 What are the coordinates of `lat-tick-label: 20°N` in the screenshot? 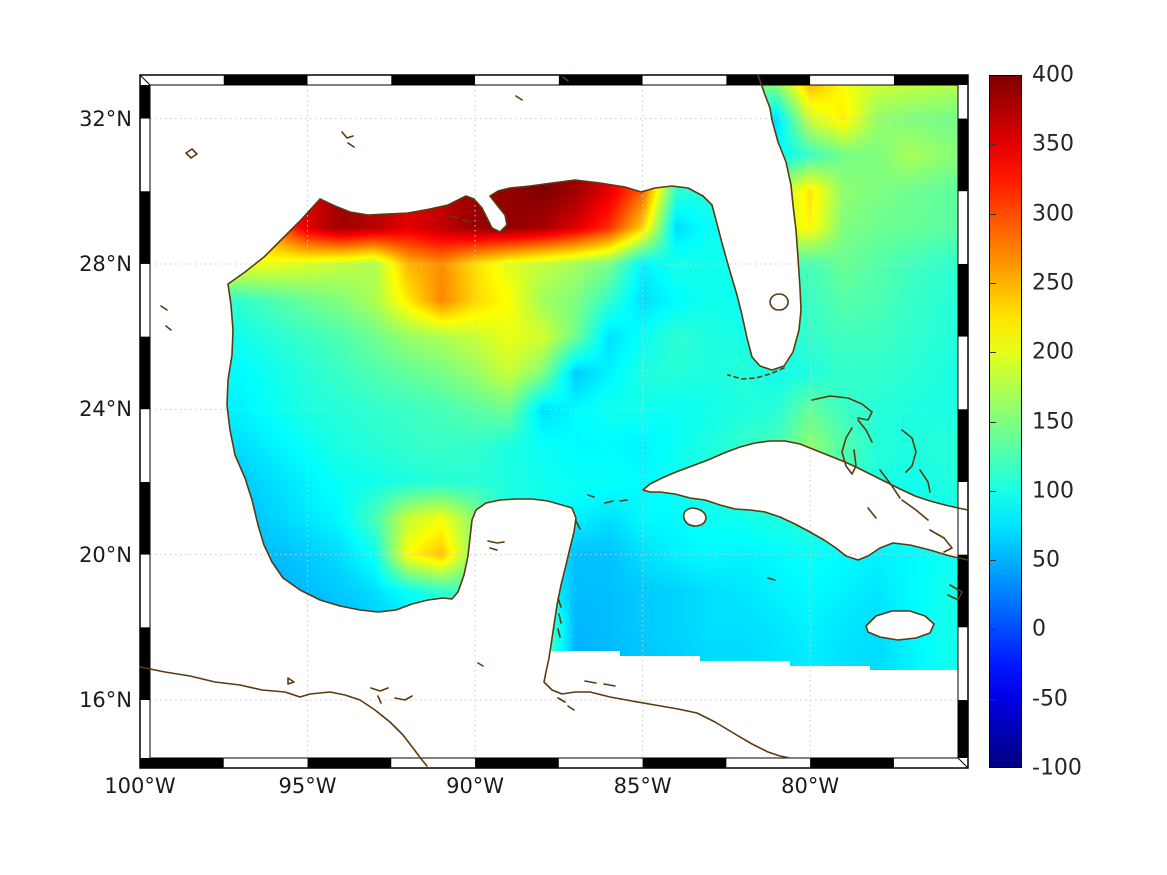 It's located at (105, 554).